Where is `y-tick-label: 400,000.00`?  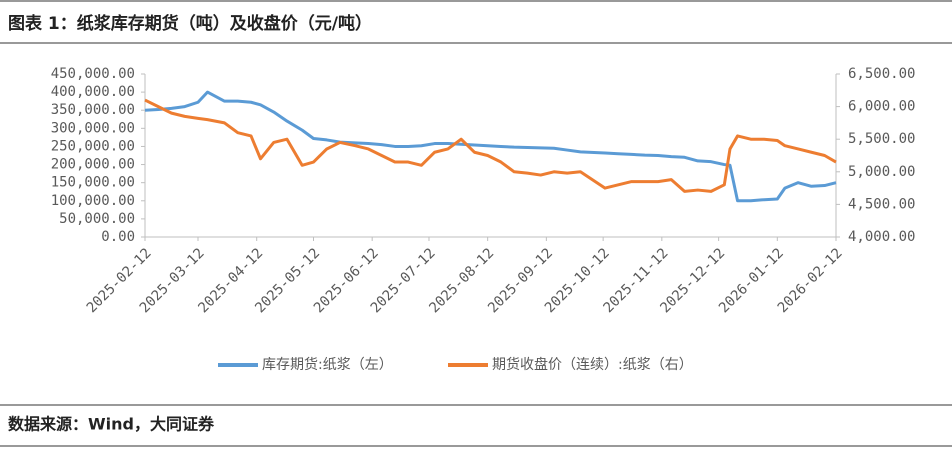 y-tick-label: 400,000.00 is located at coordinates (93, 92).